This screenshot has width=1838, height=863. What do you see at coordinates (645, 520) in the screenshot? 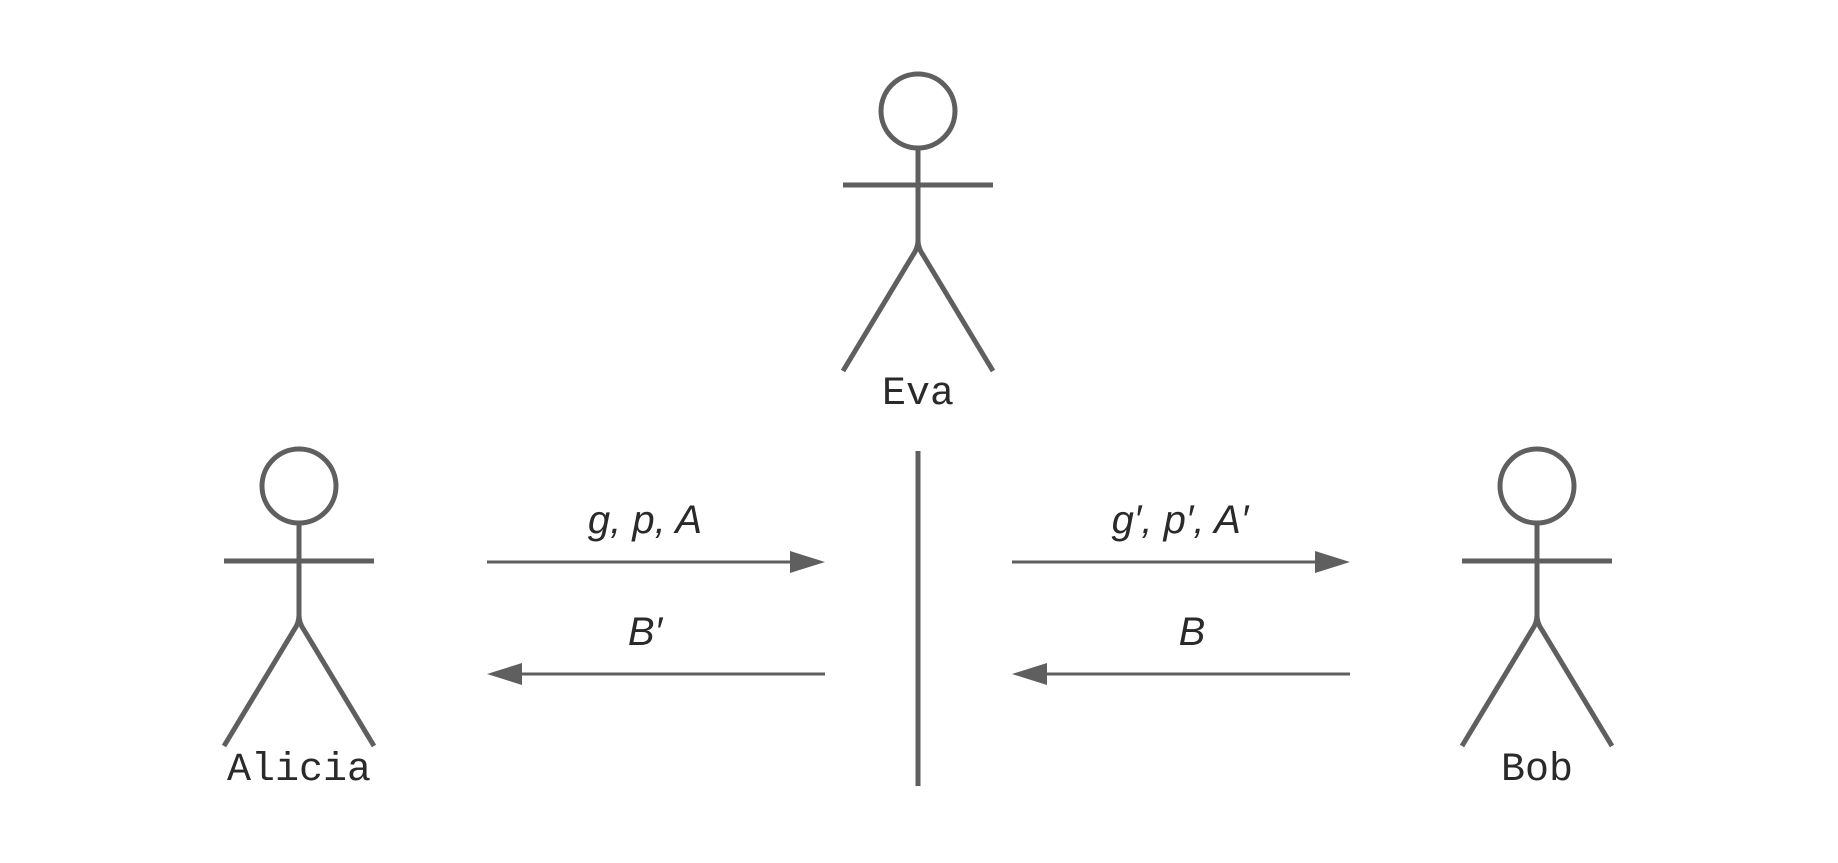
I see `message-alicia-to-eva-label: g, p, A` at bounding box center [645, 520].